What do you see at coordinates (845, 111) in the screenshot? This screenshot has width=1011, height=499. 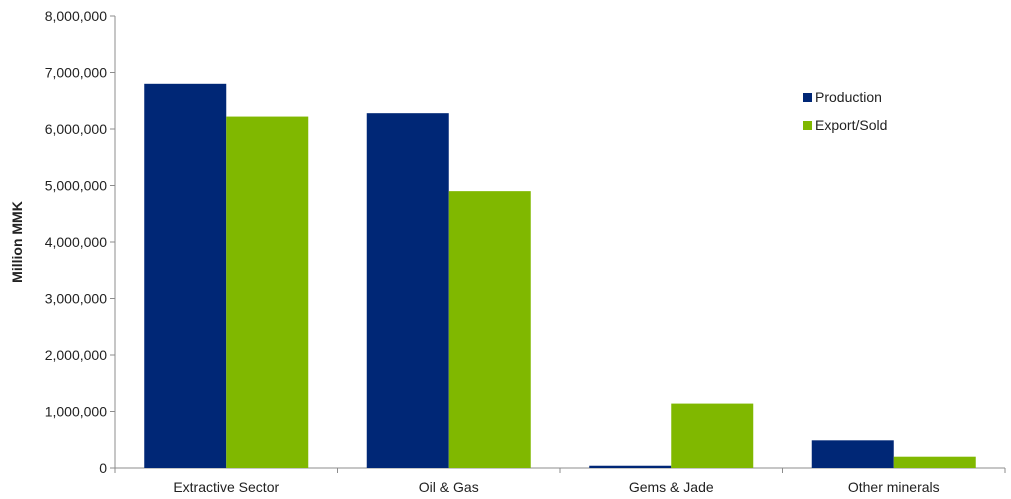 I see `legend: Production Export/Sold` at bounding box center [845, 111].